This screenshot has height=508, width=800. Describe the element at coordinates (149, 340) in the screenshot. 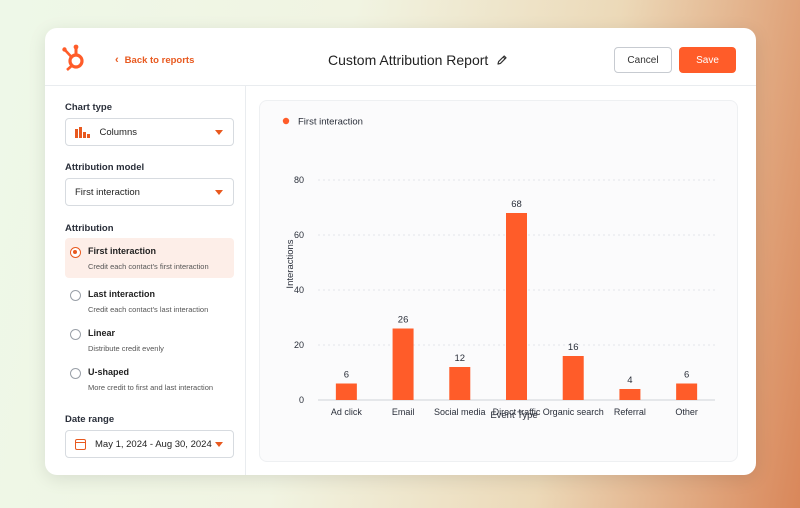

I see `radio-option-linear: Linear Distribute credit evenly` at that location.